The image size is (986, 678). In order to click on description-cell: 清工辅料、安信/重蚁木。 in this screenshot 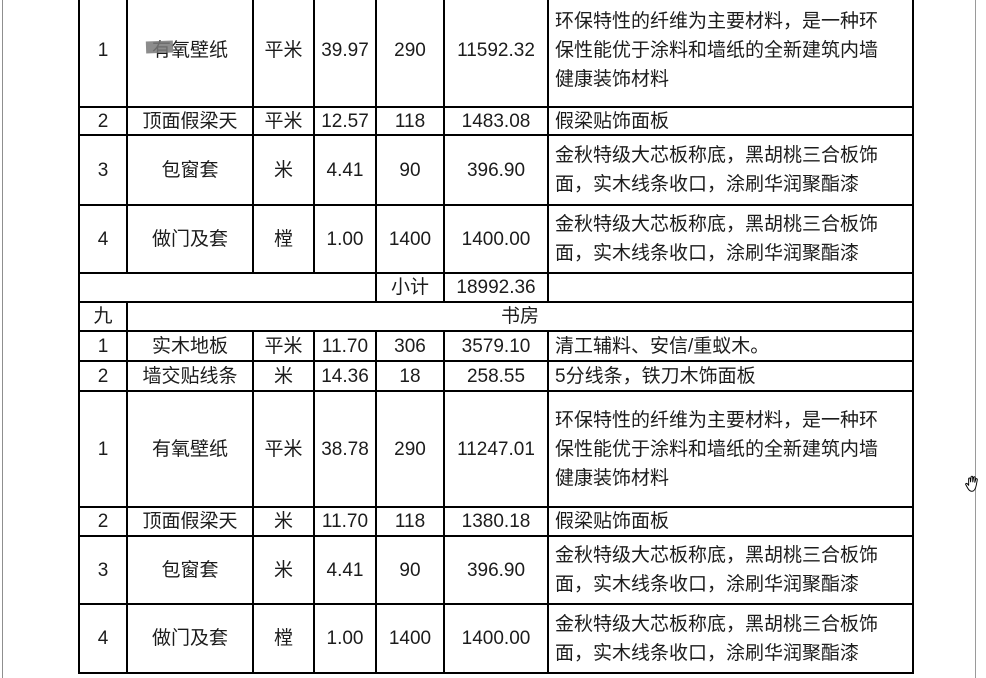, I will do `click(730, 346)`.